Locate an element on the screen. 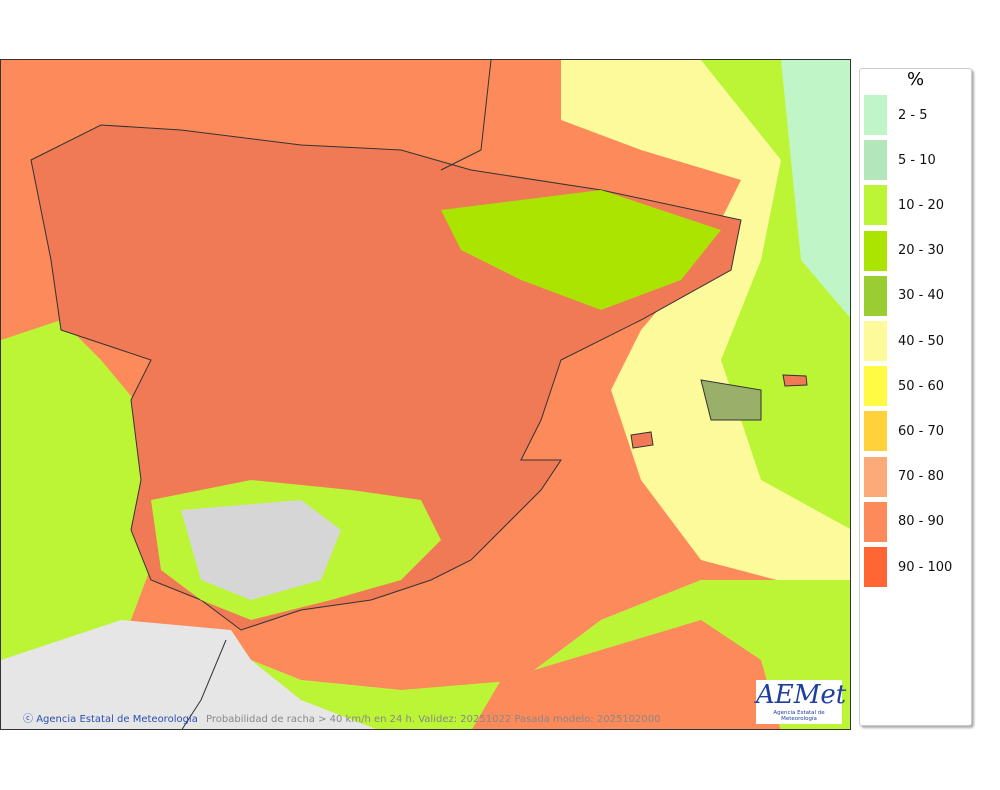 Image resolution: width=1000 pixels, height=790 pixels. legend-item: 80 - 90 is located at coordinates (904, 521).